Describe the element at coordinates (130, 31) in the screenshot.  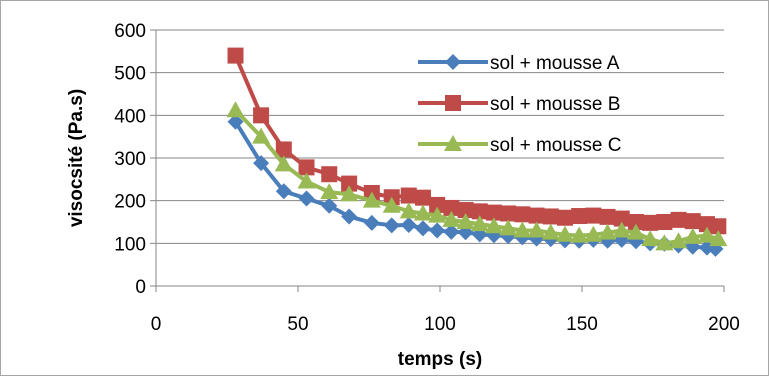
I see `y-tick-label: 600` at that location.